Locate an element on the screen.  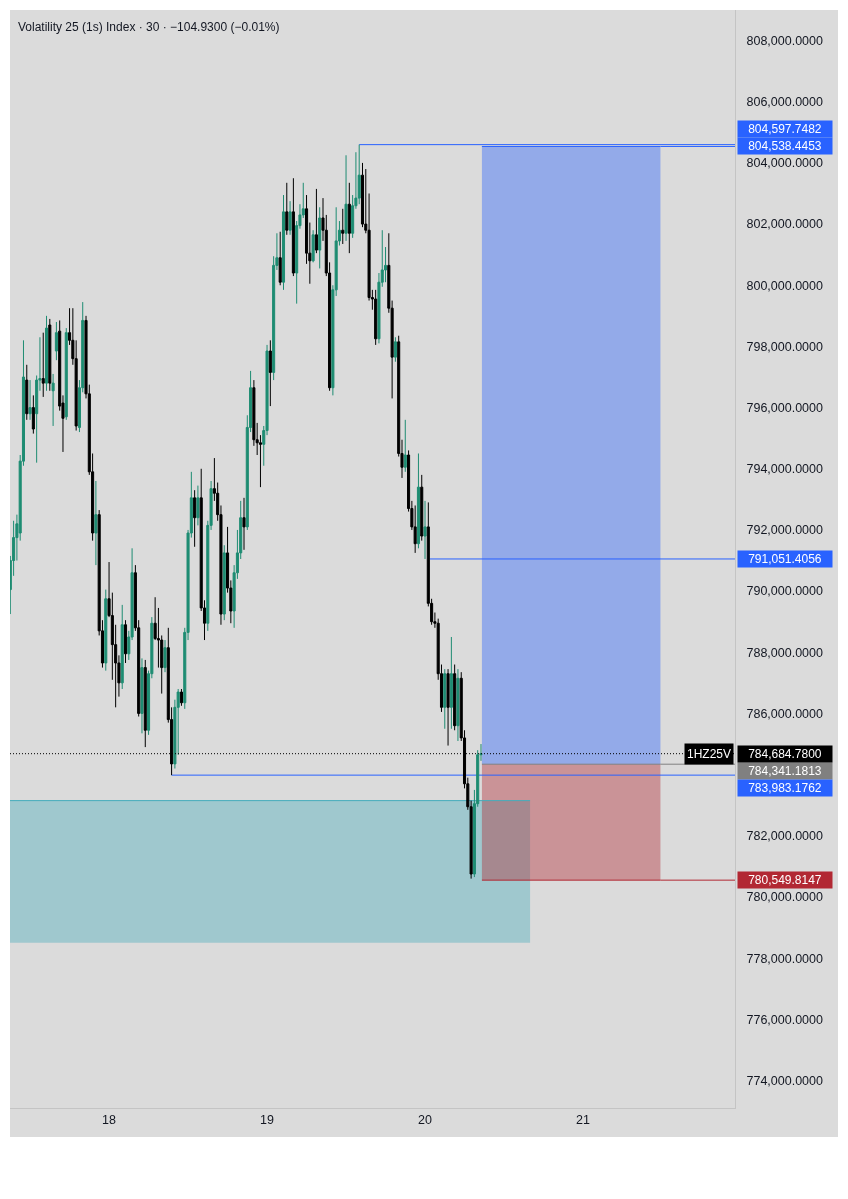
y-tick-label: 800,000.0000 is located at coordinates (785, 285).